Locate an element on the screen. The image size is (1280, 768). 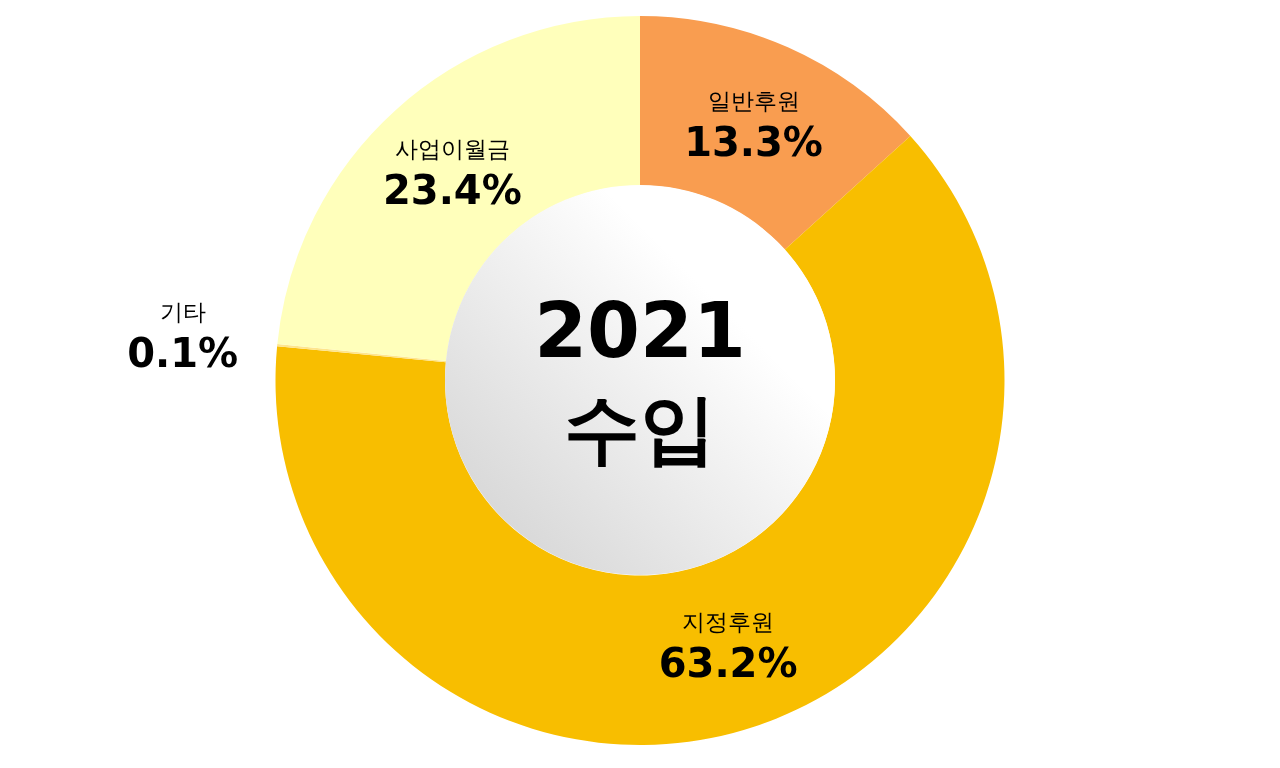
slice-label: 사업이월금 is located at coordinates (452, 148).